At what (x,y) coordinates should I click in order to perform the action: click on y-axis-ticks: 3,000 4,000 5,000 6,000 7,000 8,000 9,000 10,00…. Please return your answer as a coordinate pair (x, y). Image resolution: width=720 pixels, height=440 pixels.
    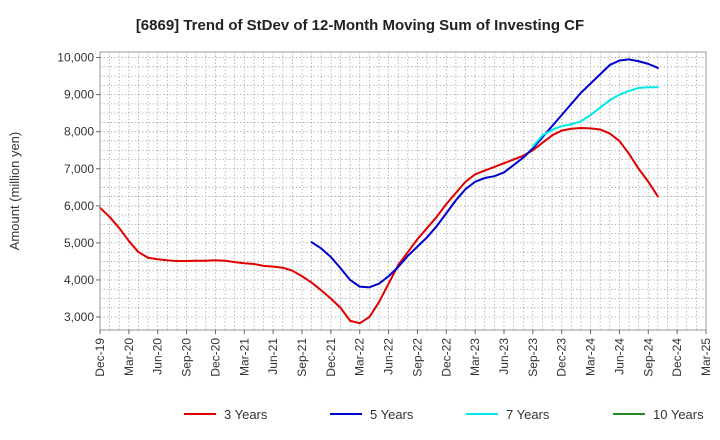
    Looking at the image, I should click on (78, 187).